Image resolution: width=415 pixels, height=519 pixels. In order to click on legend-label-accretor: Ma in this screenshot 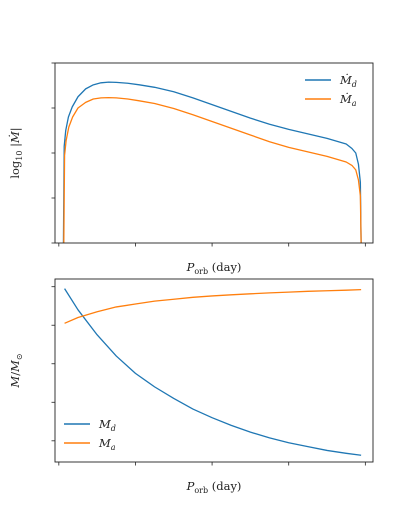, I will do `click(107, 444)`.